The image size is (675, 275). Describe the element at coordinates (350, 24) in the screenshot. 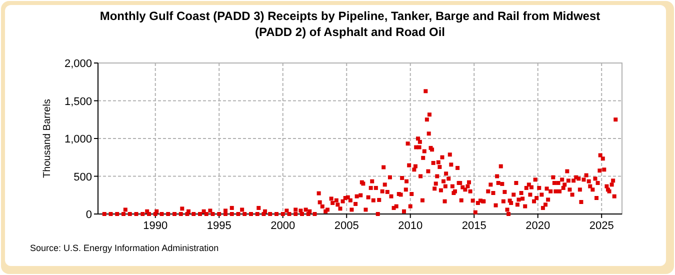

I see `chart-title: Monthly Gulf Coast (PADD 3) Receipts by Pipeline, Tanker, Barge and Rail from Midwest (PADD 2) of Asphalt and Road Oil` at that location.